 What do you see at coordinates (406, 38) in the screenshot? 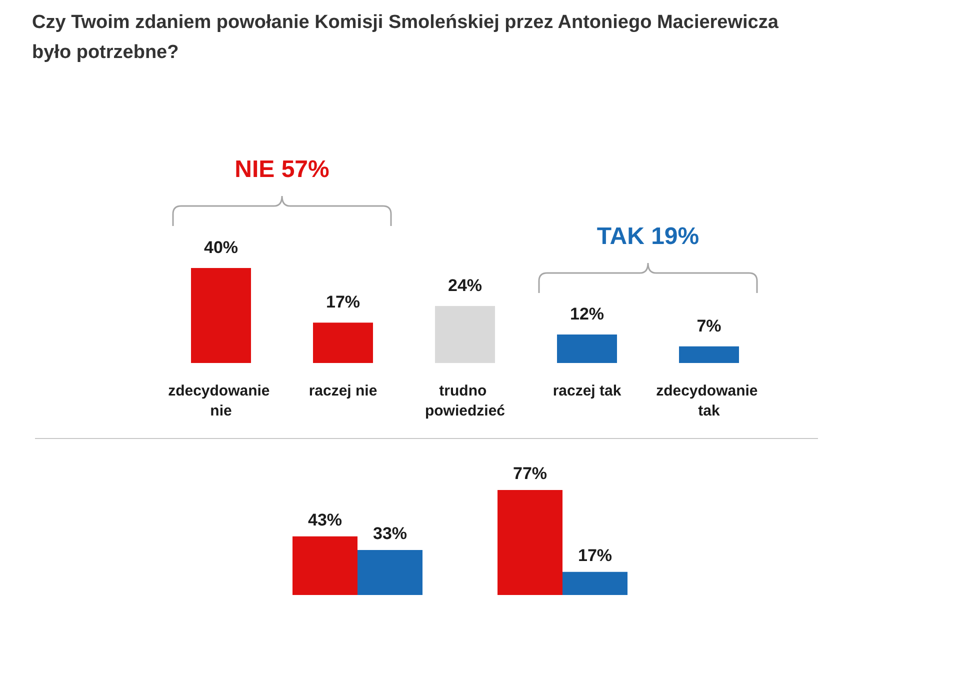
I see `chart-title: Czy Twoim zdaniem powołanie Komisji Smoleńskiej przez Antoniego Macierewicza było potrzebne?` at bounding box center [406, 38].